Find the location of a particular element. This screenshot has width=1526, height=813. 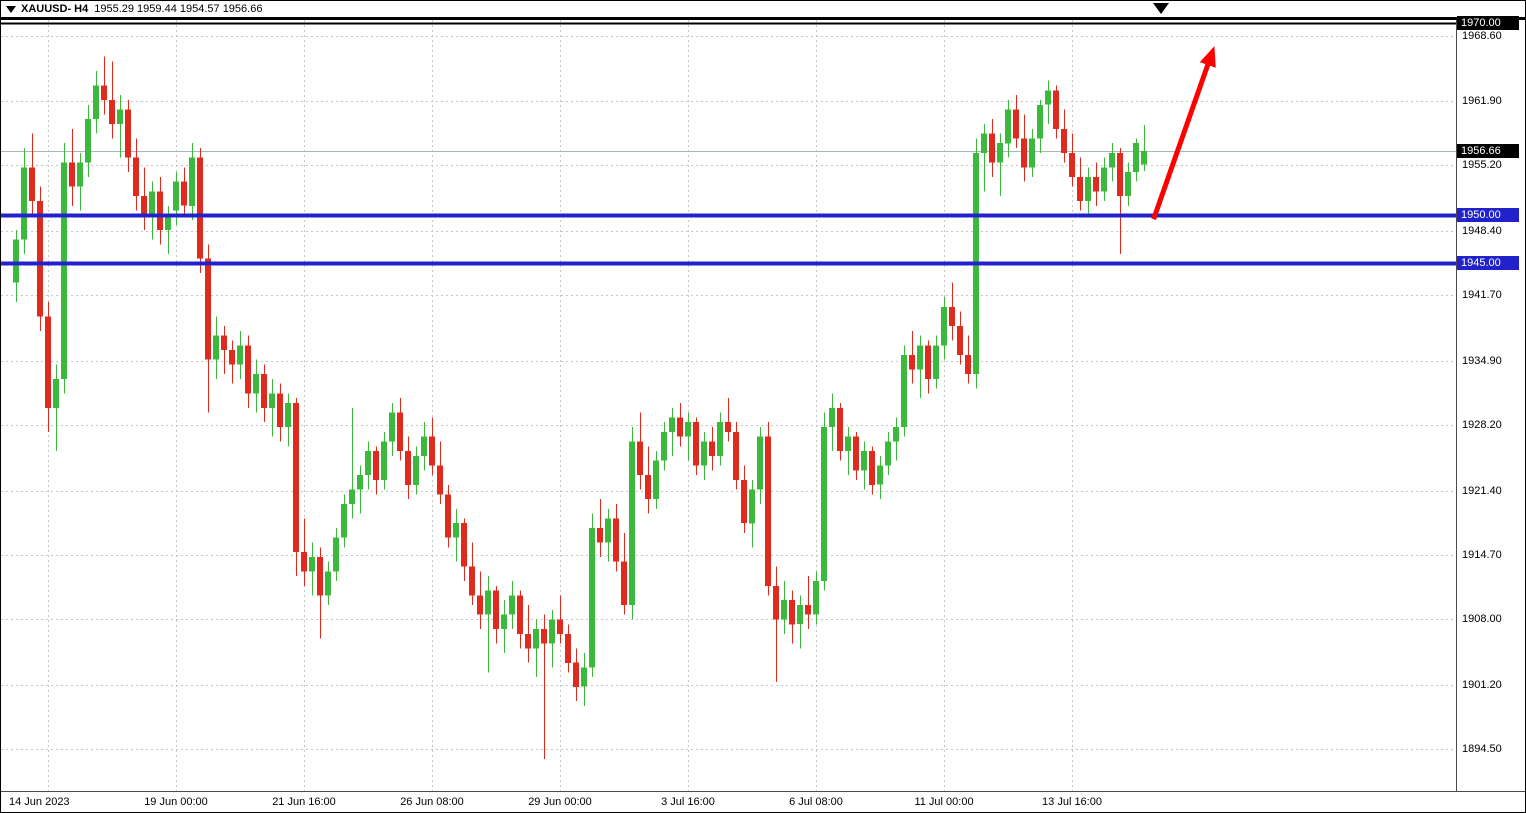

price-tick-label: 1894.50 is located at coordinates (1482, 749).